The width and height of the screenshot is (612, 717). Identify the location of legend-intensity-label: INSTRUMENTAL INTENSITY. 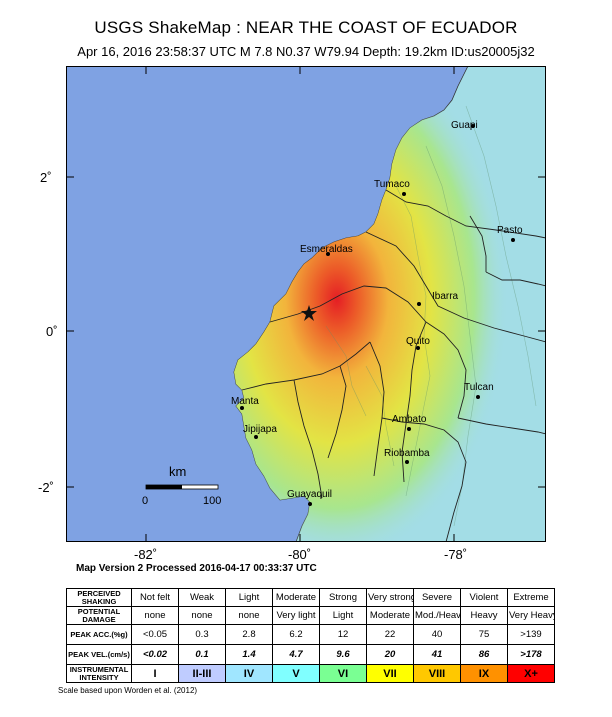
(99, 673).